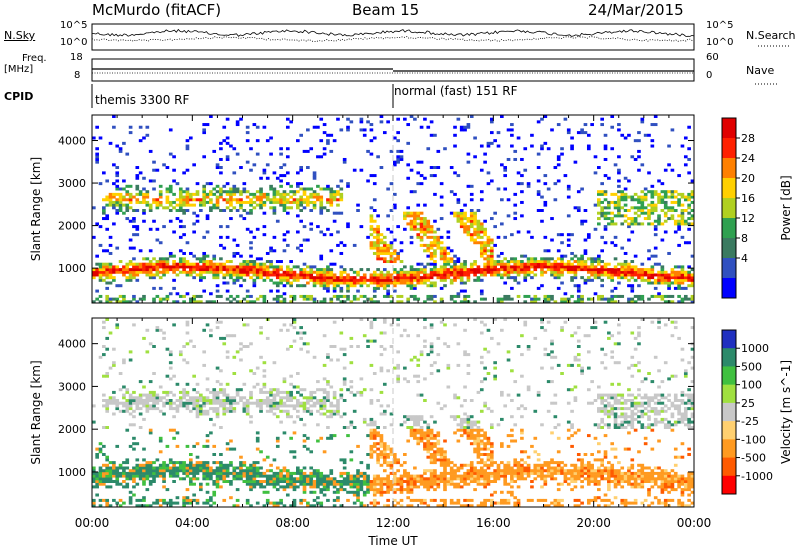 The image size is (800, 554). I want to click on nave-label: Nave, so click(760, 70).